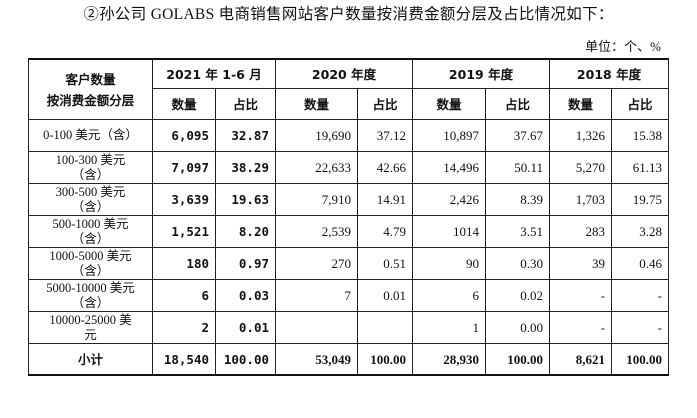 Image resolution: width=697 pixels, height=418 pixels. I want to click on share-cell: 38.29, so click(245, 167).